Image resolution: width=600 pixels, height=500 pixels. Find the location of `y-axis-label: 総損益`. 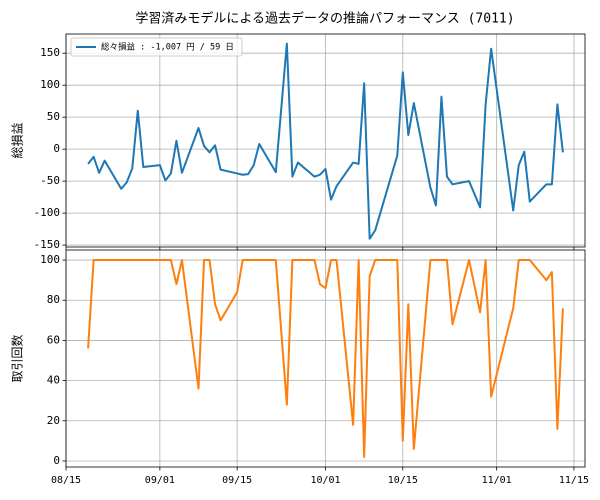

y-axis-label: 総損益 is located at coordinates (17, 140).